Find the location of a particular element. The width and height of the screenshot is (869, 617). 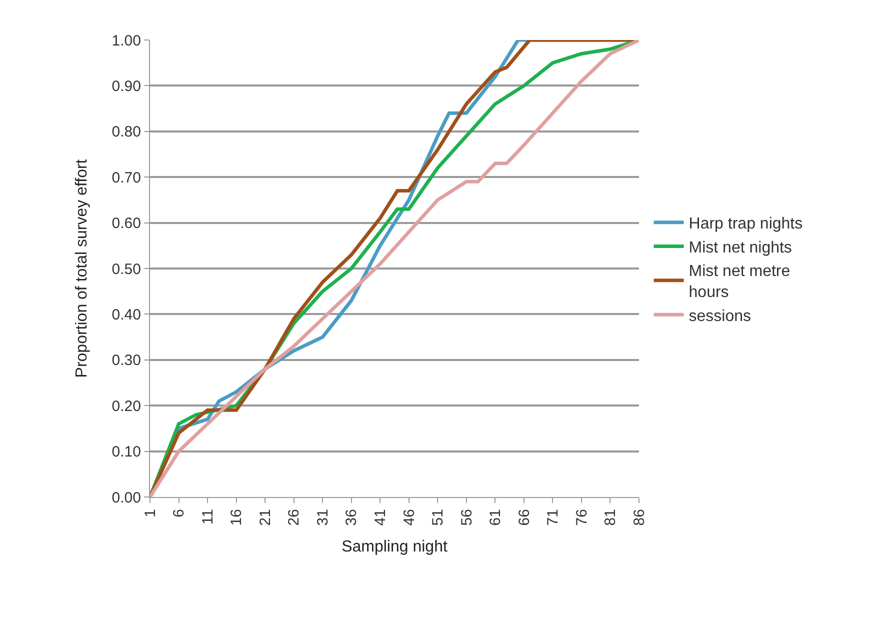

x-tick-label: 16 is located at coordinates (237, 517).